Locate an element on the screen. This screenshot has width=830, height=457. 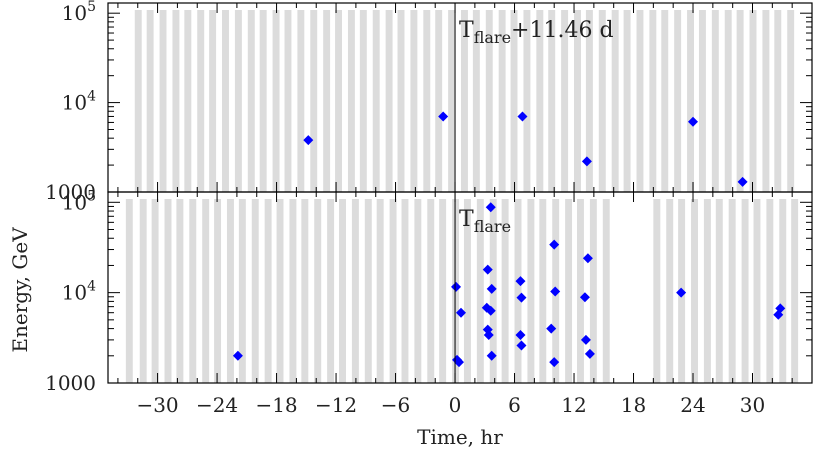
x-tick-label: −18 is located at coordinates (276, 405).